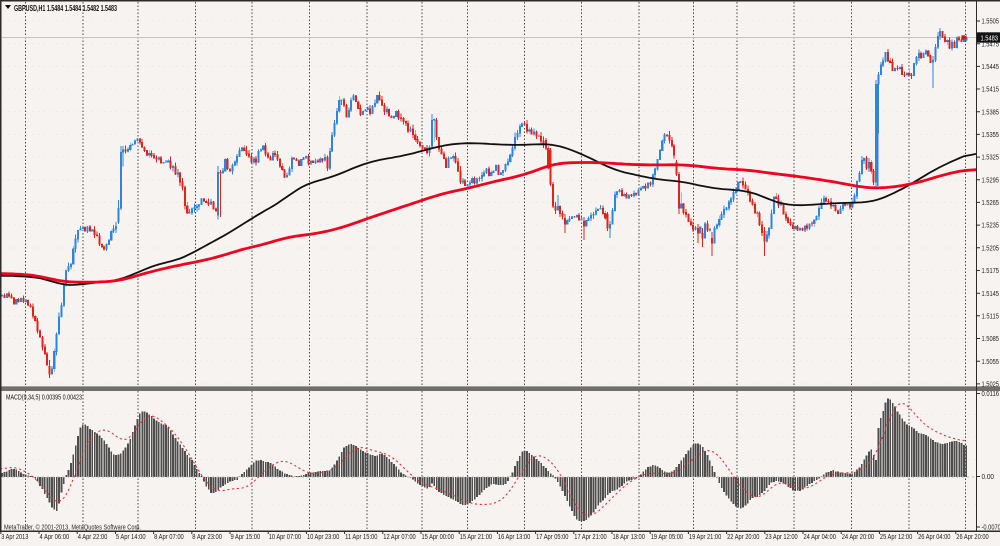 The image size is (1000, 546). Describe the element at coordinates (991, 361) in the screenshot. I see `svg-text: 1.5055` at that location.